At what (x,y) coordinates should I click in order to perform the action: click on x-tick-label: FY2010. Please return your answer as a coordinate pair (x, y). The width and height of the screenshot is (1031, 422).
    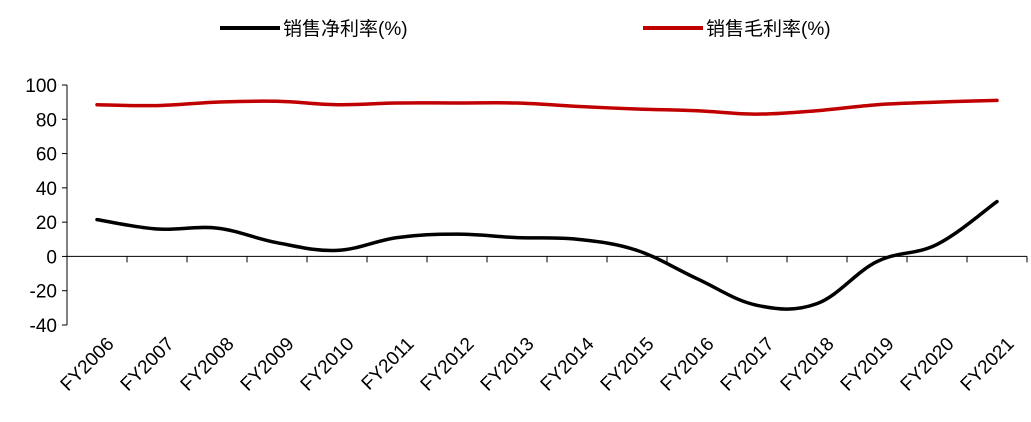
    Looking at the image, I should click on (328, 365).